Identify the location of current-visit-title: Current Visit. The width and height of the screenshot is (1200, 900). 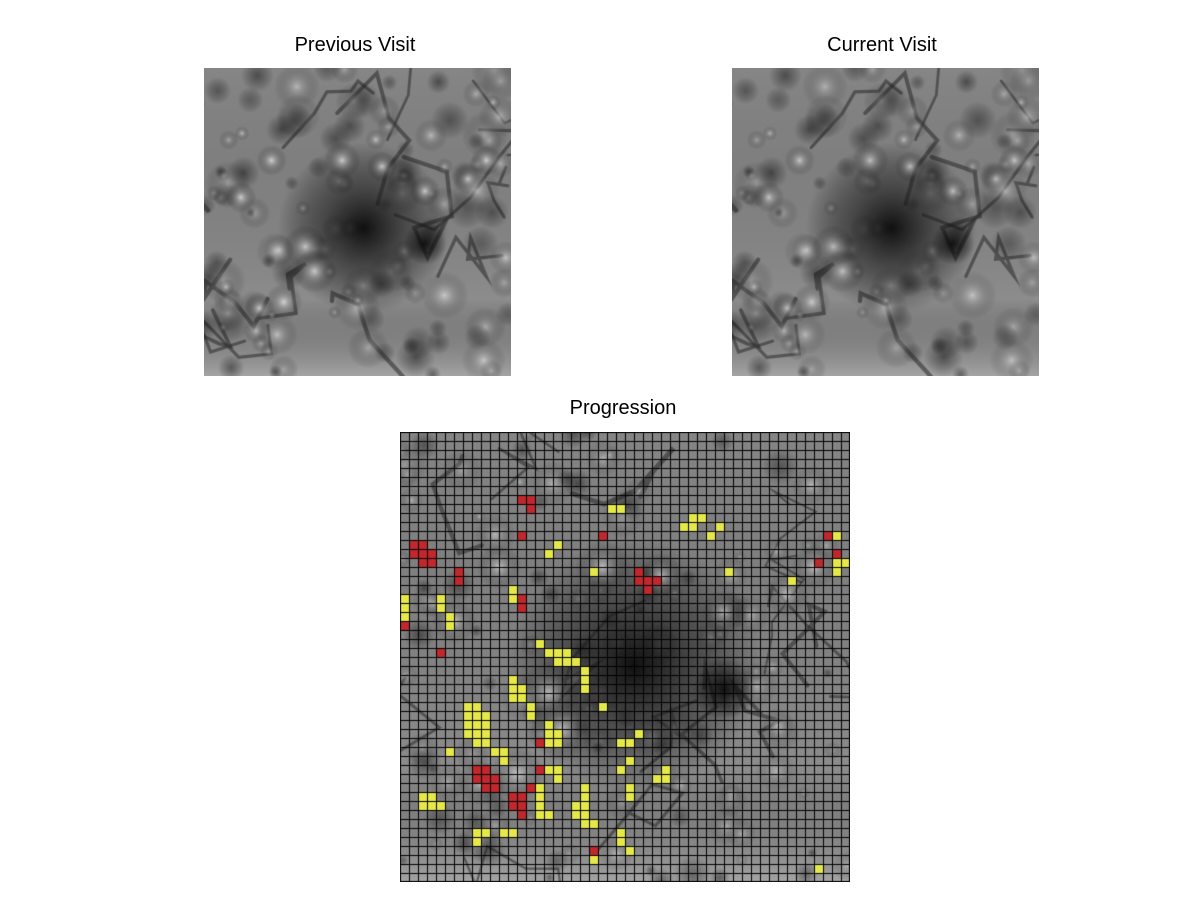
(882, 45).